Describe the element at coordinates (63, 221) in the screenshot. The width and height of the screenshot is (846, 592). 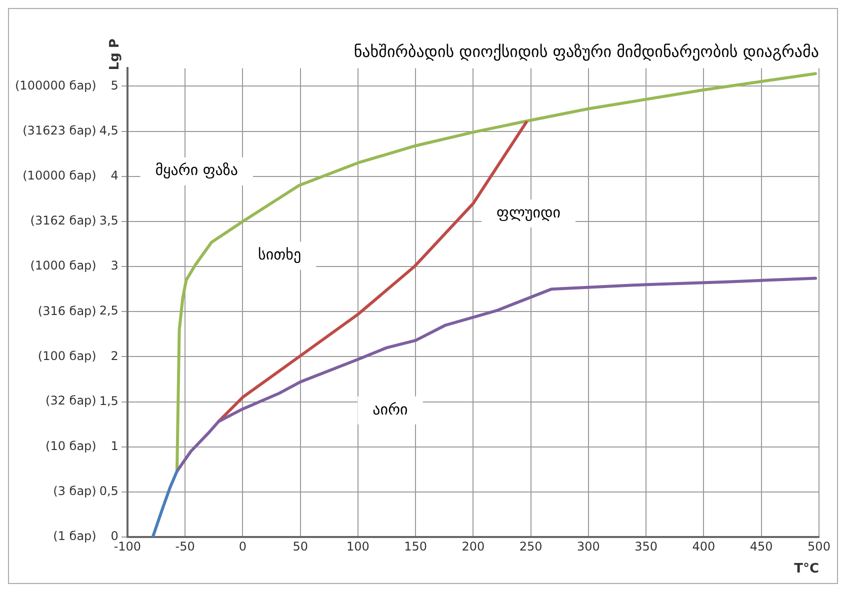
I see `y2-tick-label: (3162 бар)` at that location.